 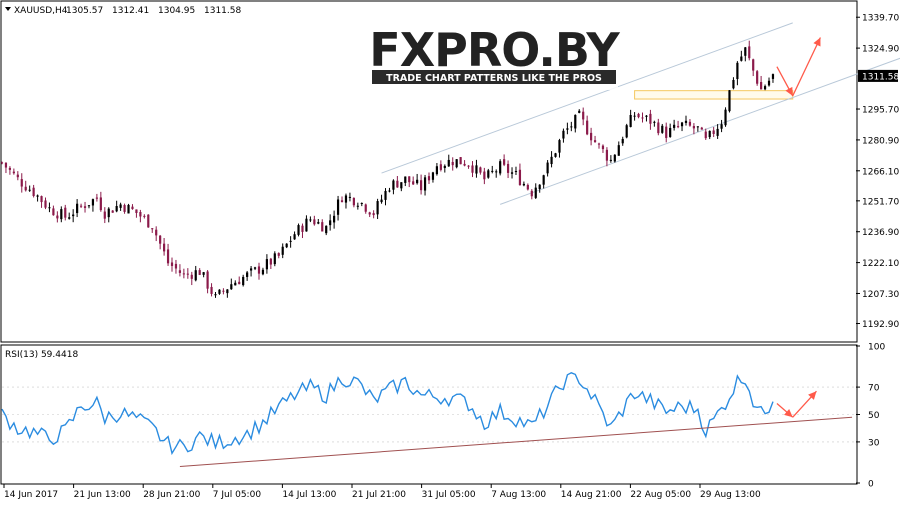 What do you see at coordinates (449, 495) in the screenshot?
I see `time-tick-label: 31 Jul 05:00` at bounding box center [449, 495].